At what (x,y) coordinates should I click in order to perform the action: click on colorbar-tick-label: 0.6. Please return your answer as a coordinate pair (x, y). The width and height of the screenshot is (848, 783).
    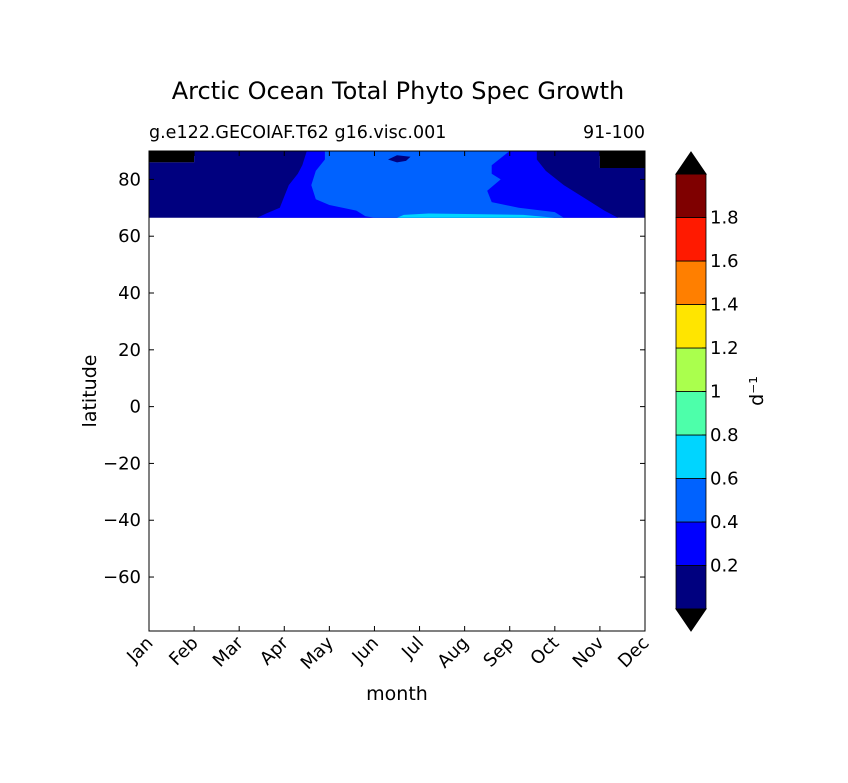
    Looking at the image, I should click on (724, 479).